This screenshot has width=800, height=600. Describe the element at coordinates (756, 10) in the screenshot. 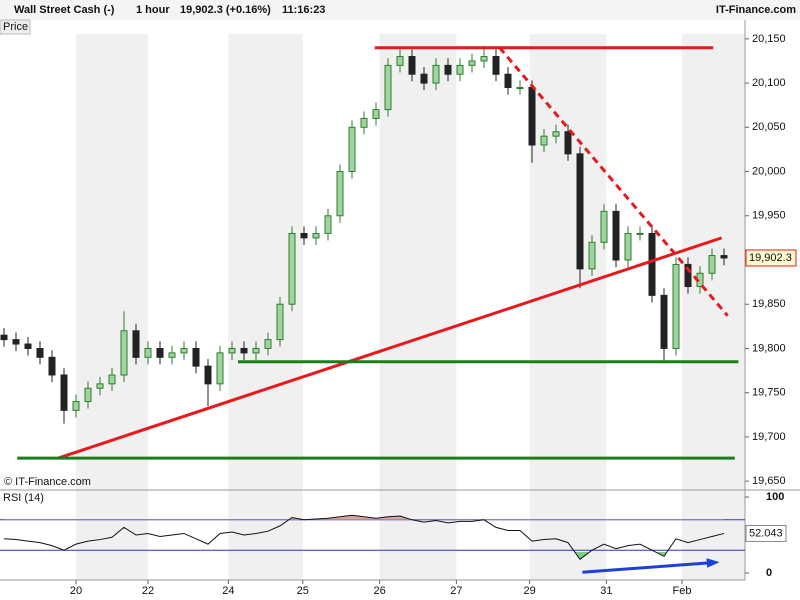

I see `brand: IT-Finance.com` at that location.